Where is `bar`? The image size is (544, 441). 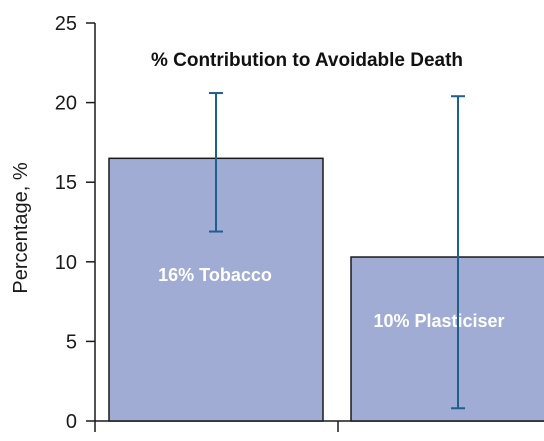
bar is located at coordinates (447, 339).